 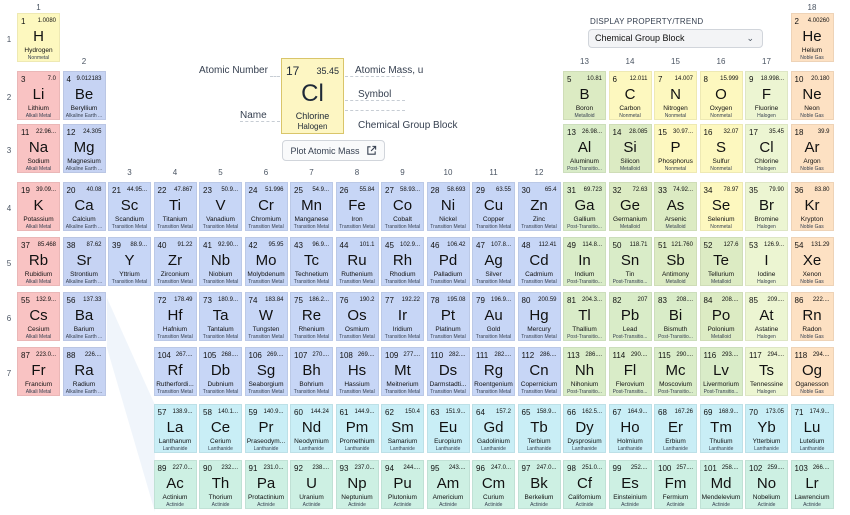 What do you see at coordinates (175, 316) in the screenshot?
I see `element-cell-hf: 72 178.49 Hf Hafnium Transition Metal` at bounding box center [175, 316].